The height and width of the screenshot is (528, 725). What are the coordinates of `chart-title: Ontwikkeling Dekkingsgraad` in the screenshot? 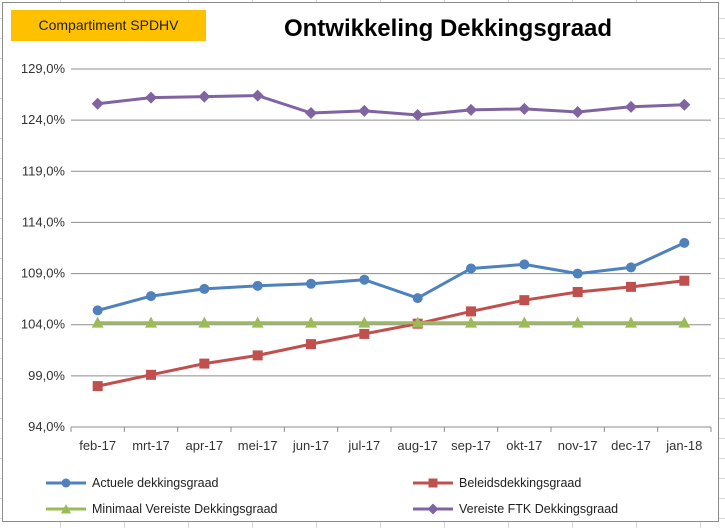 It's located at (448, 28).